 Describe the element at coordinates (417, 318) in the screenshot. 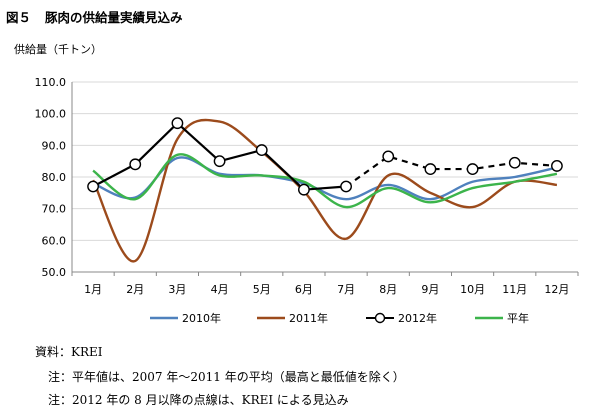

I see `legend-label: 2012年` at that location.